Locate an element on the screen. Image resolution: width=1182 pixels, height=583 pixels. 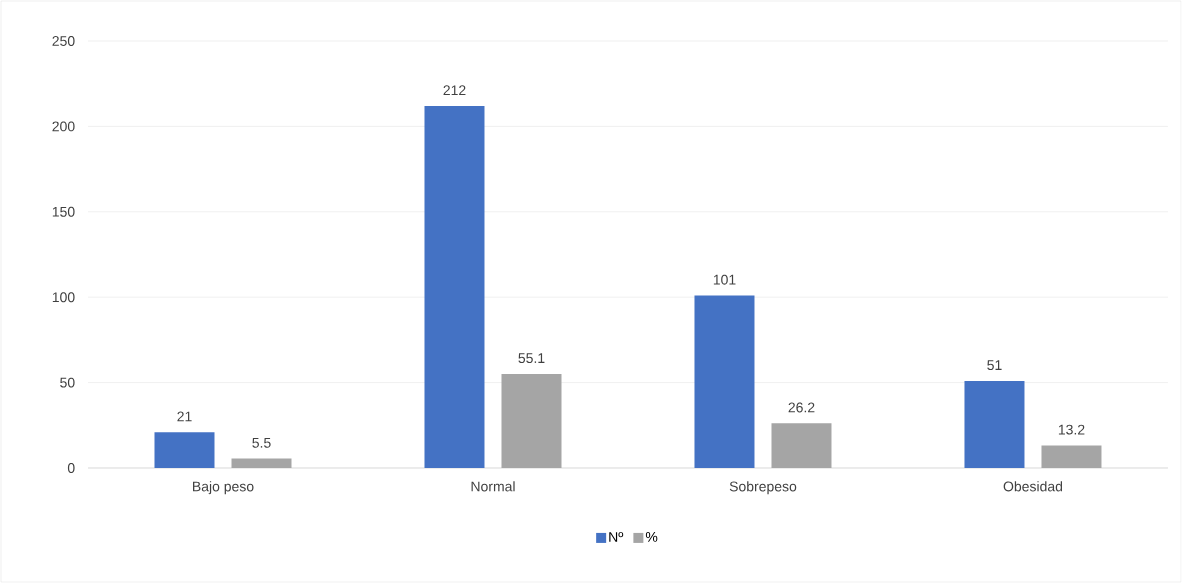
data-label: 55.1 is located at coordinates (531, 358).